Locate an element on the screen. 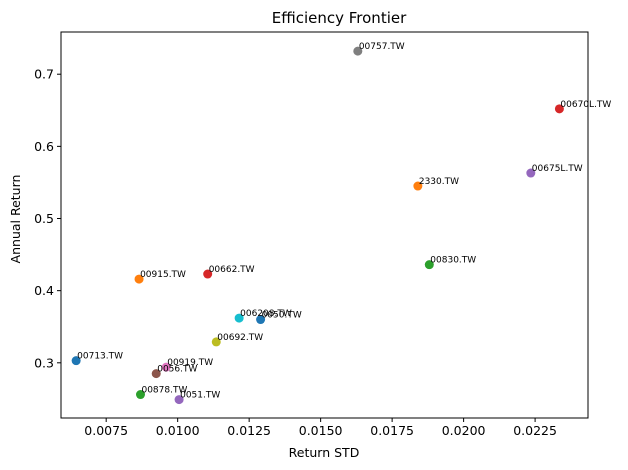  y-tick-label: 0.7 is located at coordinates (44, 74).